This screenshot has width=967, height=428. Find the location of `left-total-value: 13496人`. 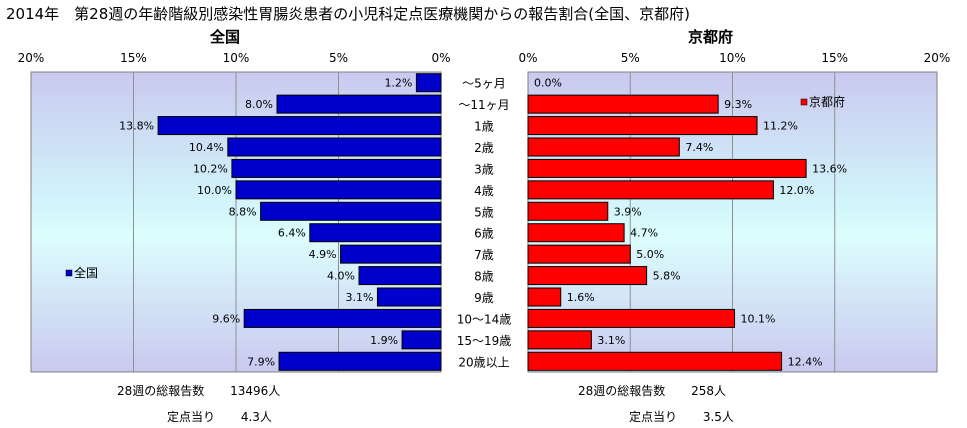

left-total-value: 13496人 is located at coordinates (255, 391).